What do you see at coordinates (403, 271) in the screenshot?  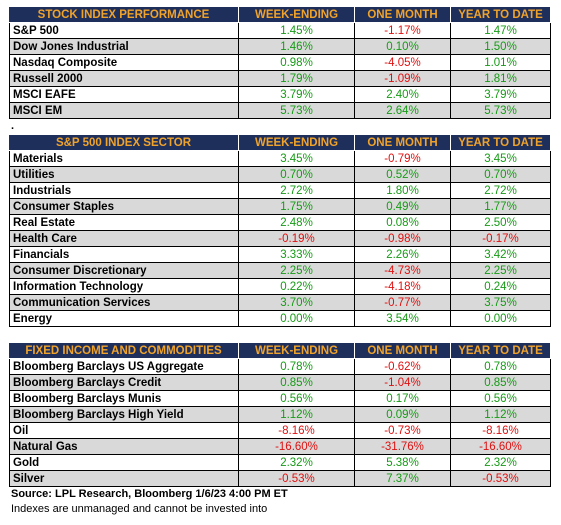 I see `value-cell: -4.73%` at bounding box center [403, 271].